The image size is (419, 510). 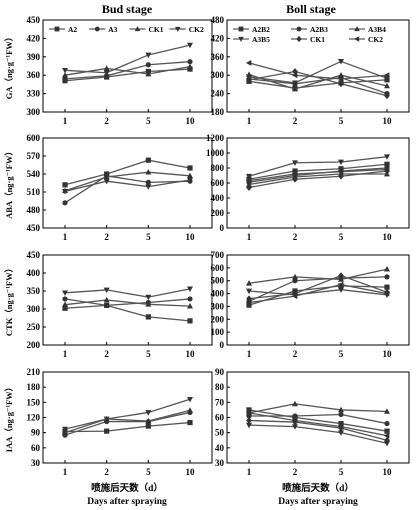 I want to click on series-line-A2B3, so click(x=318, y=289).